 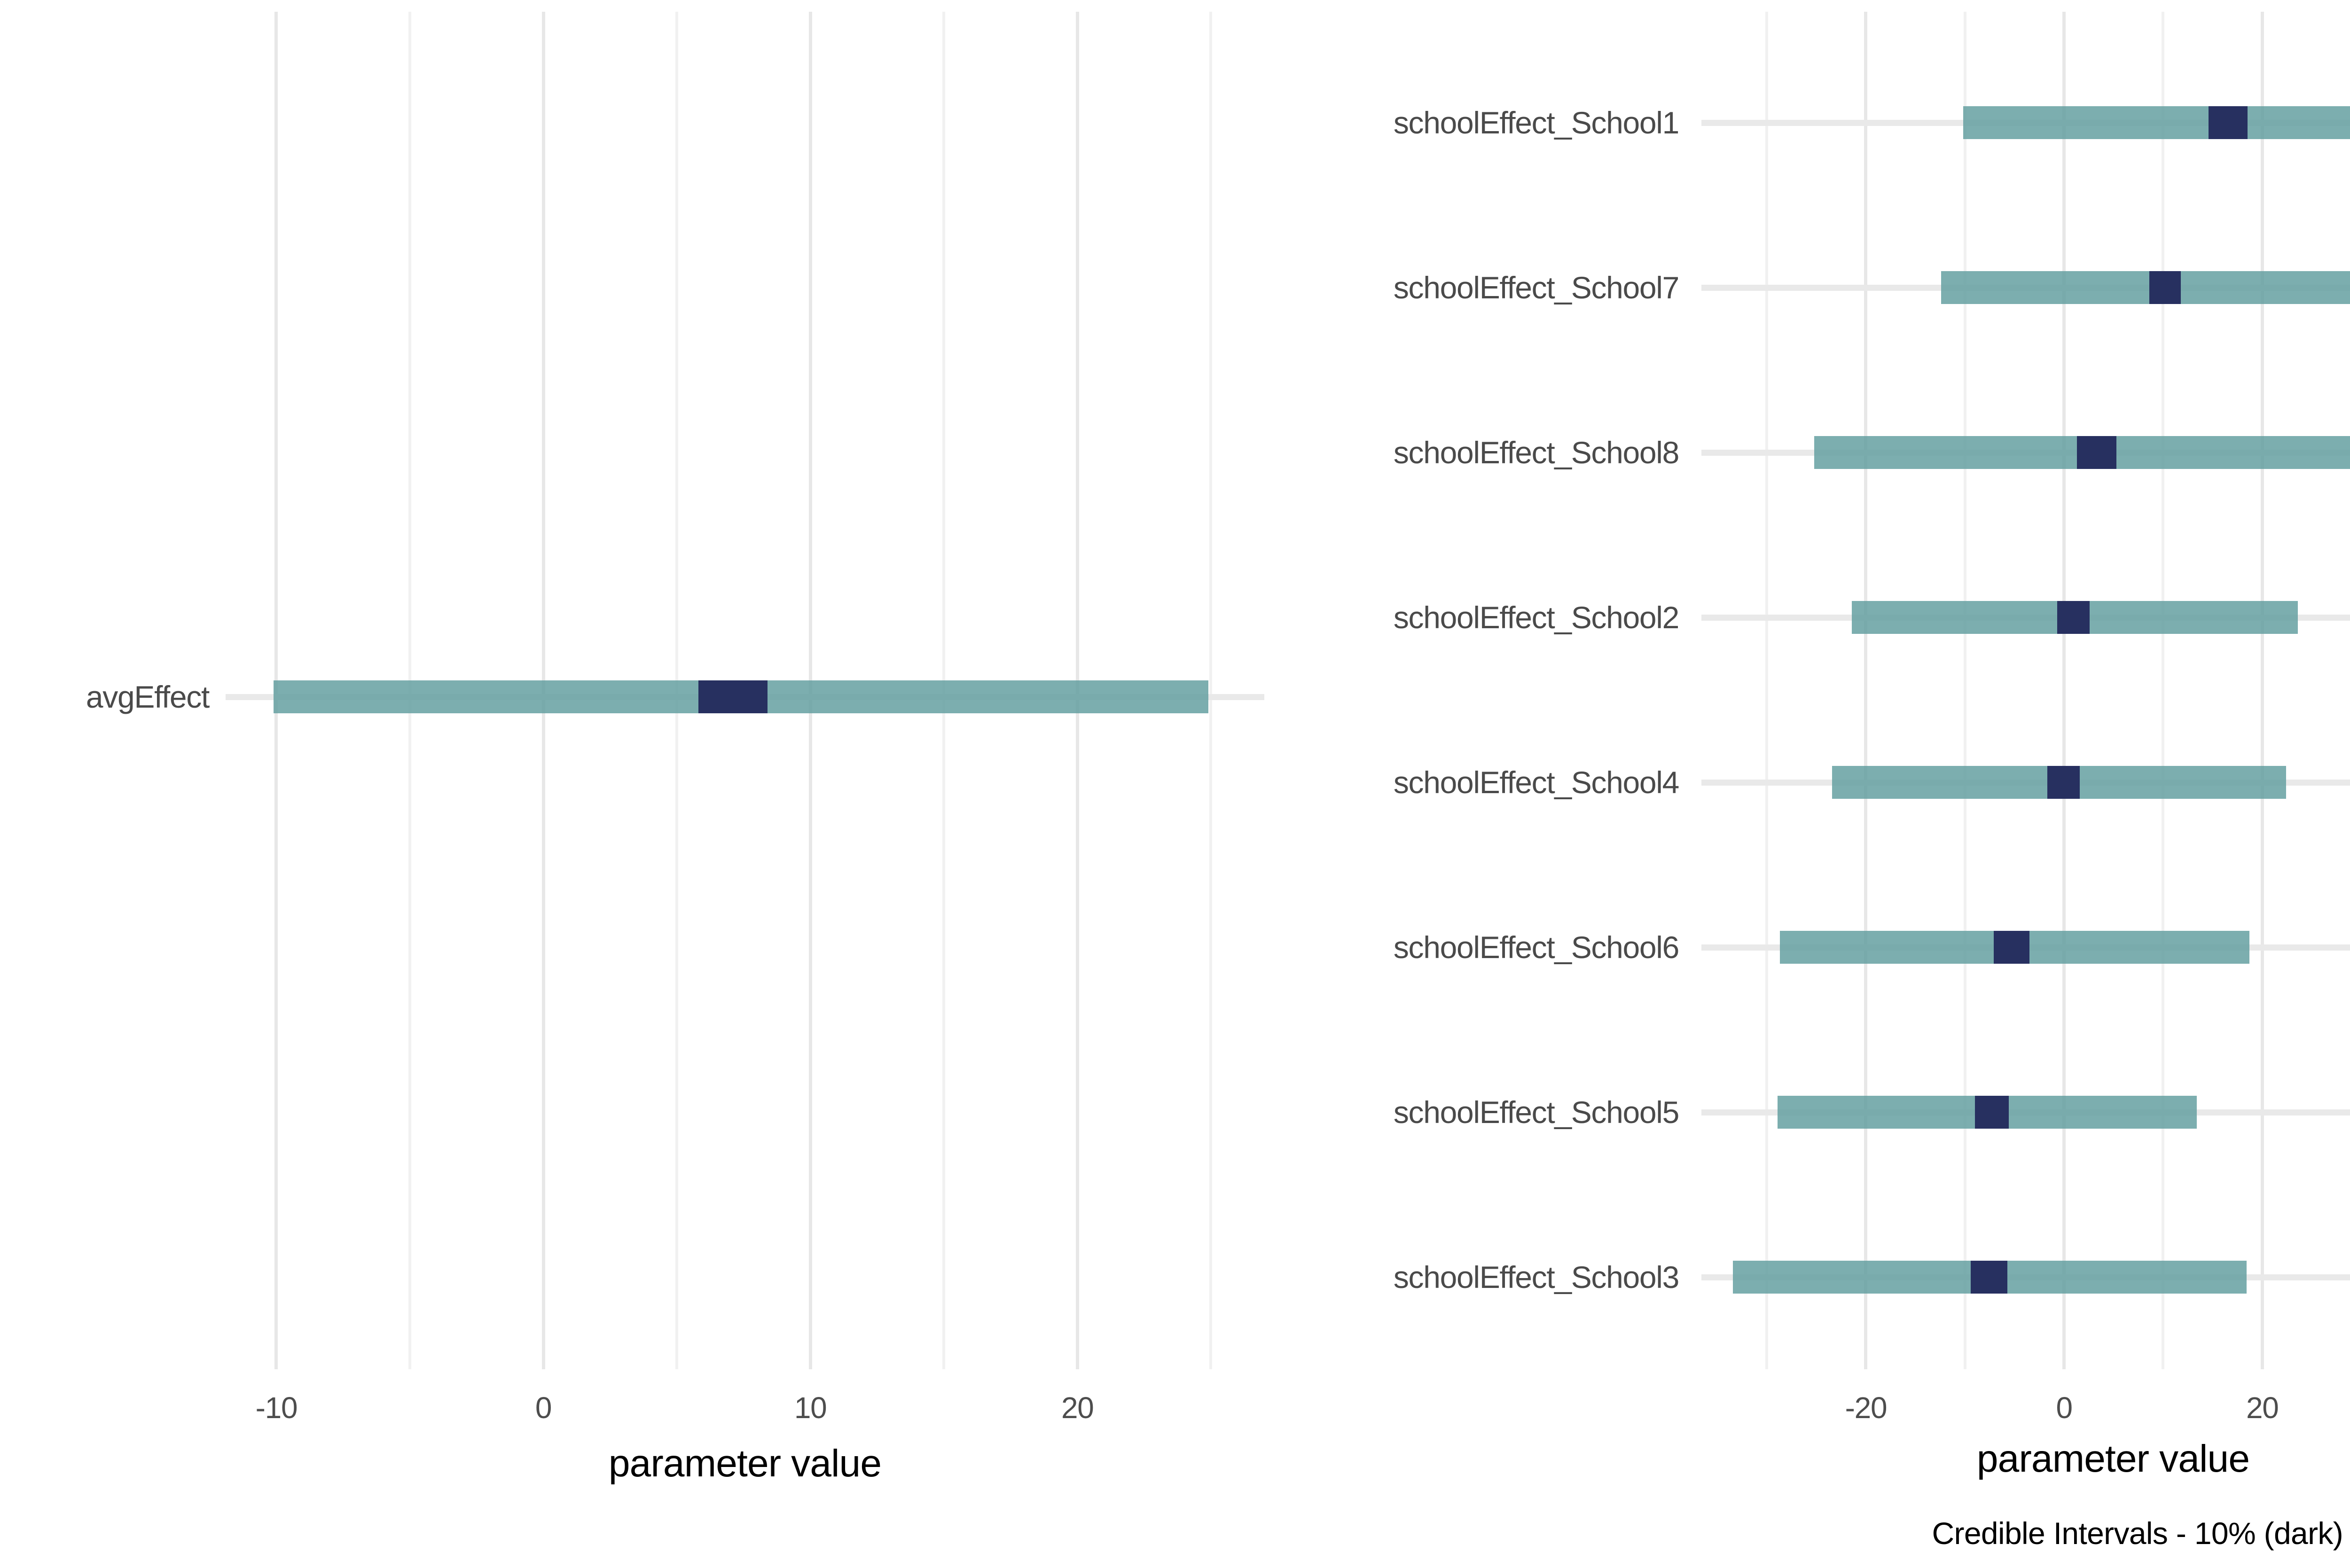 I want to click on category-label: schoolEffect_School7, so click(x=1536, y=287).